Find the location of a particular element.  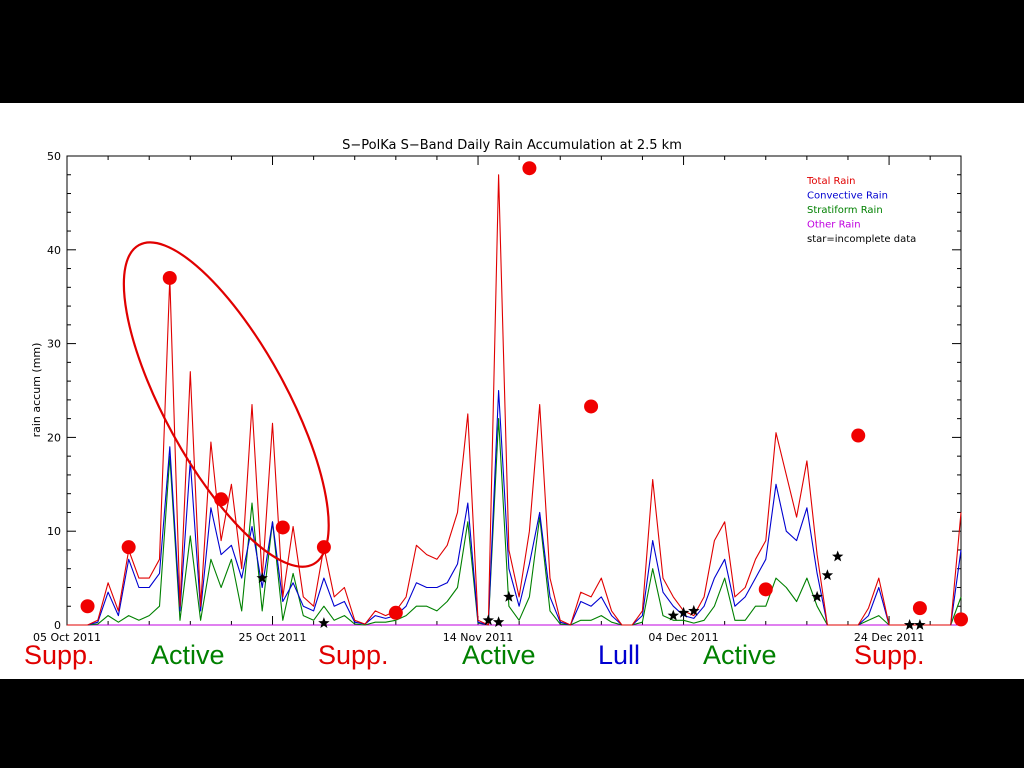

y-tick-label: 20 is located at coordinates (54, 437).